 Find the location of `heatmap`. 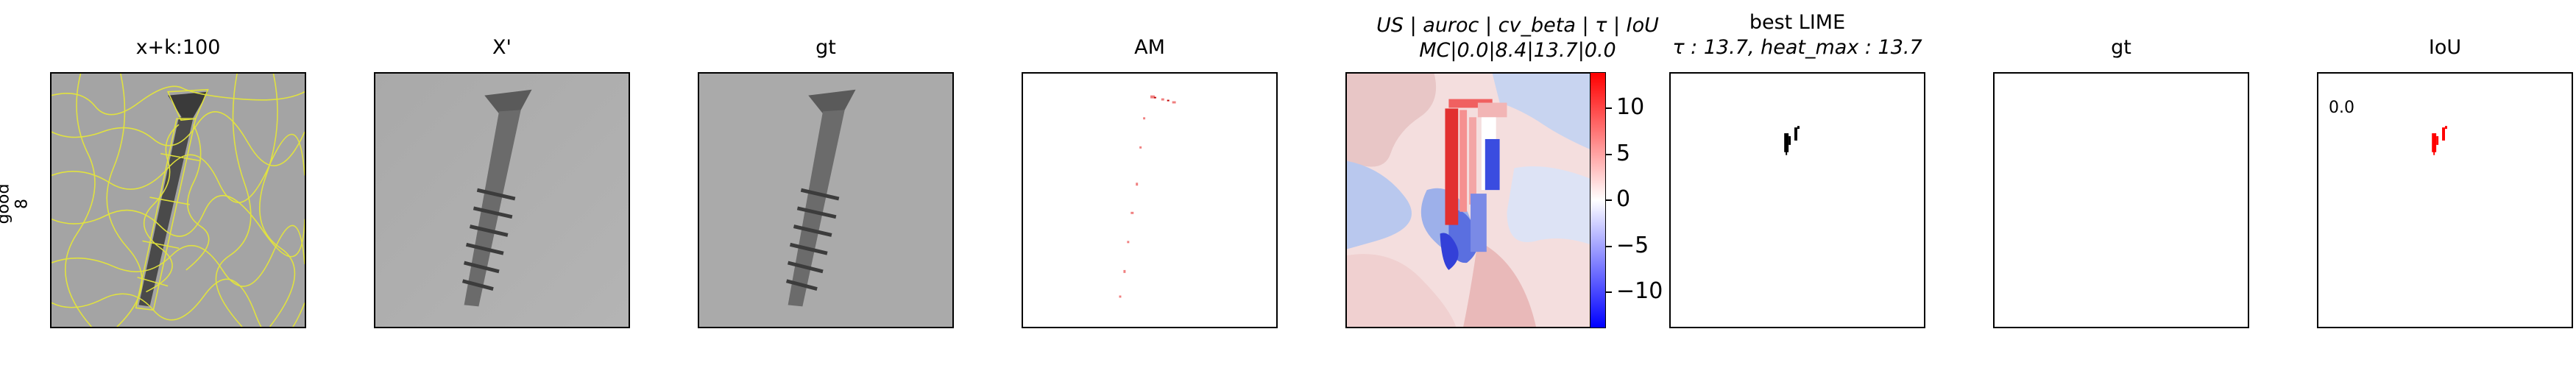

heatmap is located at coordinates (1473, 200).